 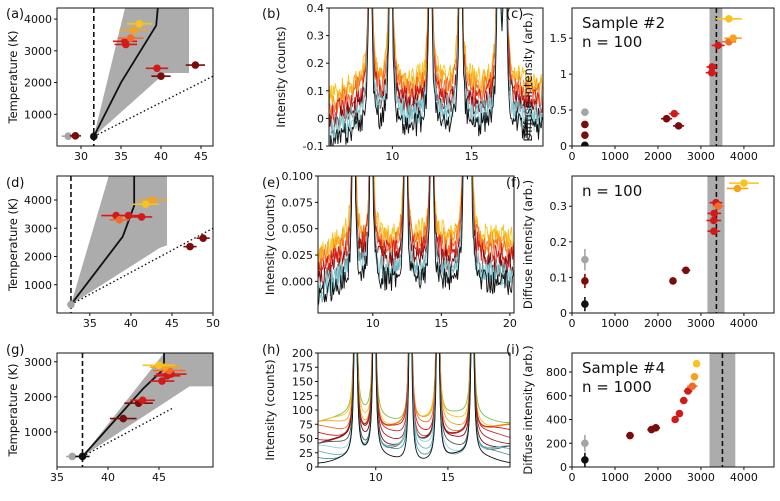 I want to click on annotation-text: Sample #2, so click(x=623, y=23).